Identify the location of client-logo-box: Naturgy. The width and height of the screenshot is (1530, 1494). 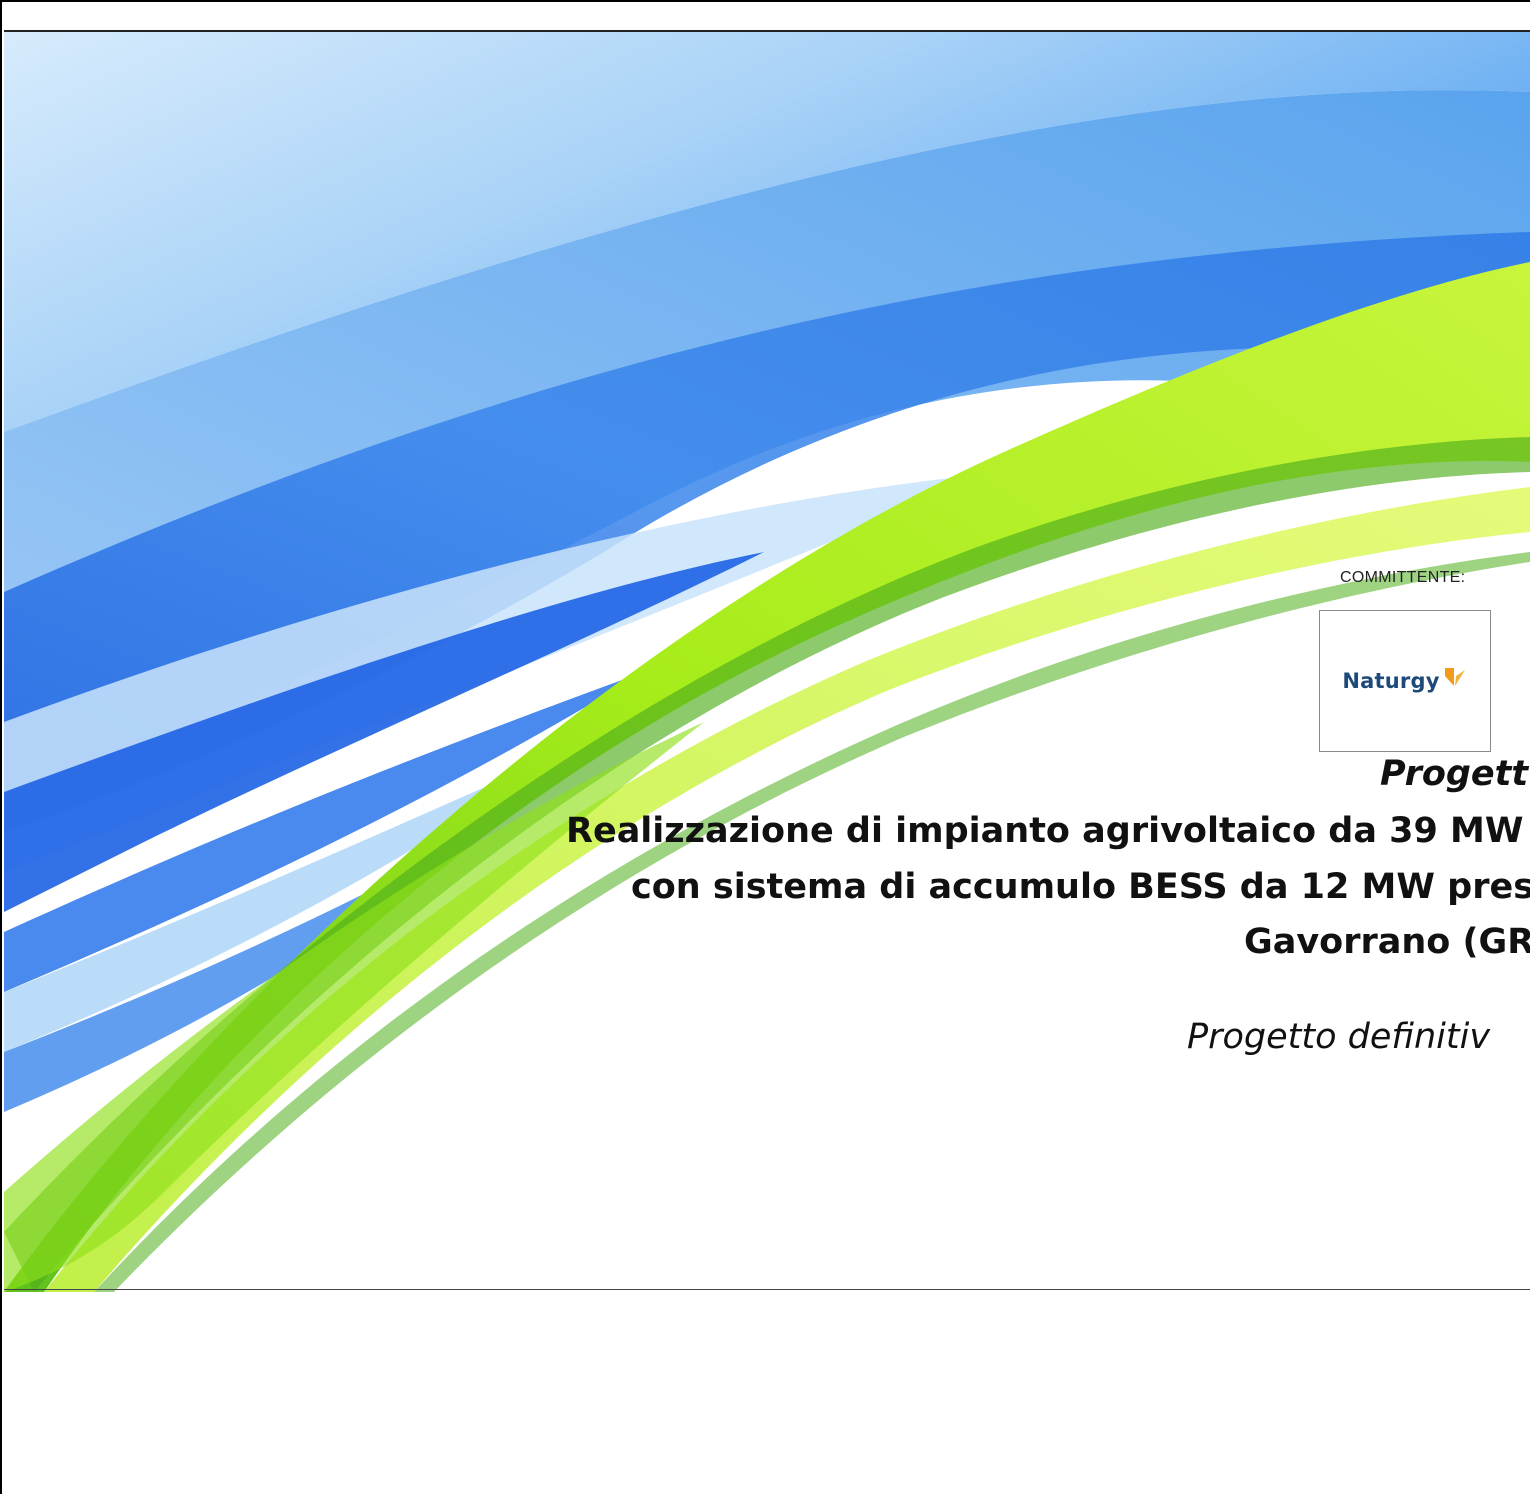
(1405, 681).